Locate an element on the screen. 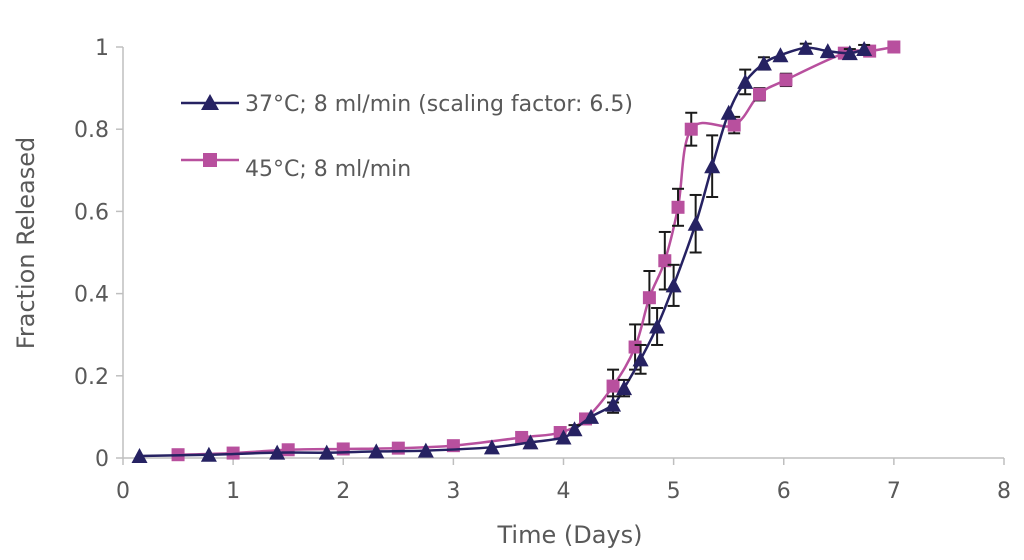 This screenshot has width=1024, height=560. x-axis-title: Time (Days) is located at coordinates (570, 535).